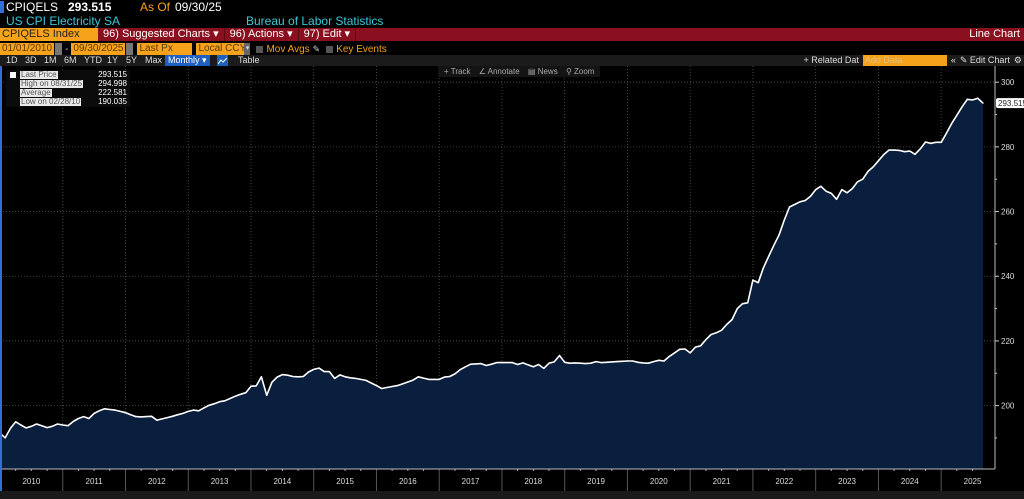 The height and width of the screenshot is (499, 1024). What do you see at coordinates (247, 49) in the screenshot?
I see `chevron-down-icon: ▾` at bounding box center [247, 49].